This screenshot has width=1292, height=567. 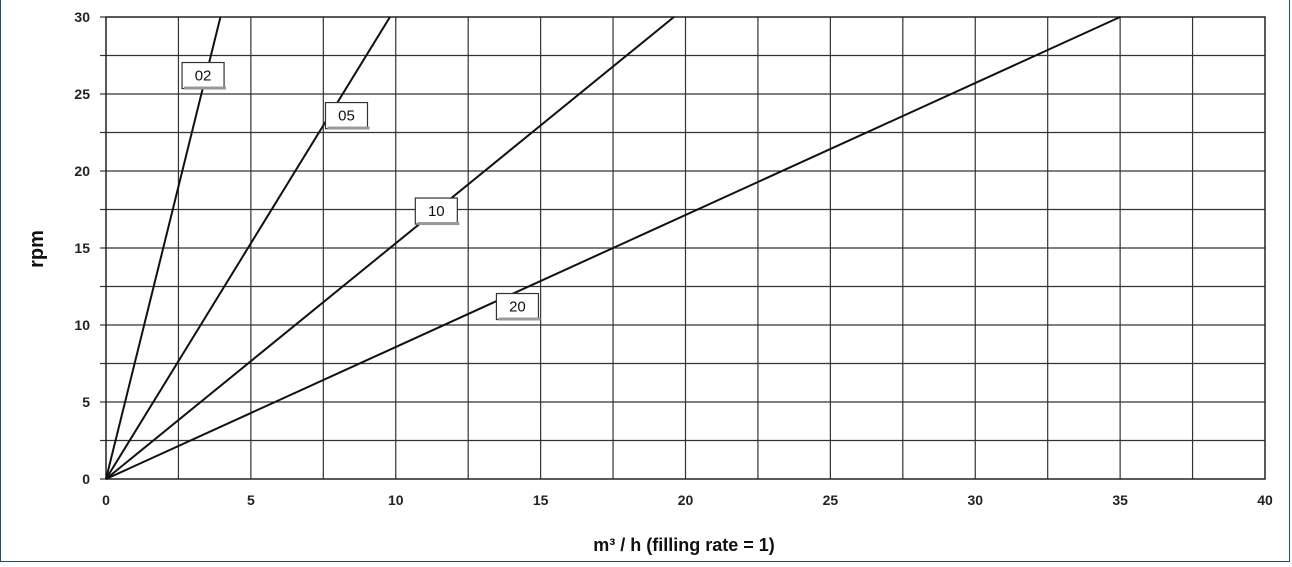 I want to click on x-tick-label: 15, so click(x=541, y=500).